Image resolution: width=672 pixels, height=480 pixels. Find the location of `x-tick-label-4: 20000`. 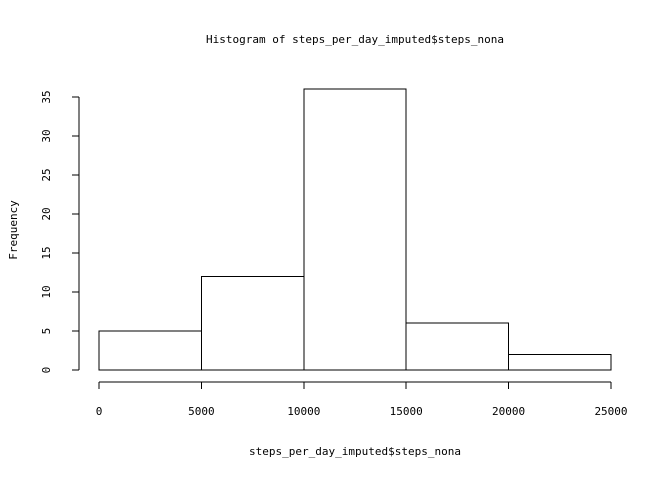

x-tick-label-4: 20000 is located at coordinates (508, 411).